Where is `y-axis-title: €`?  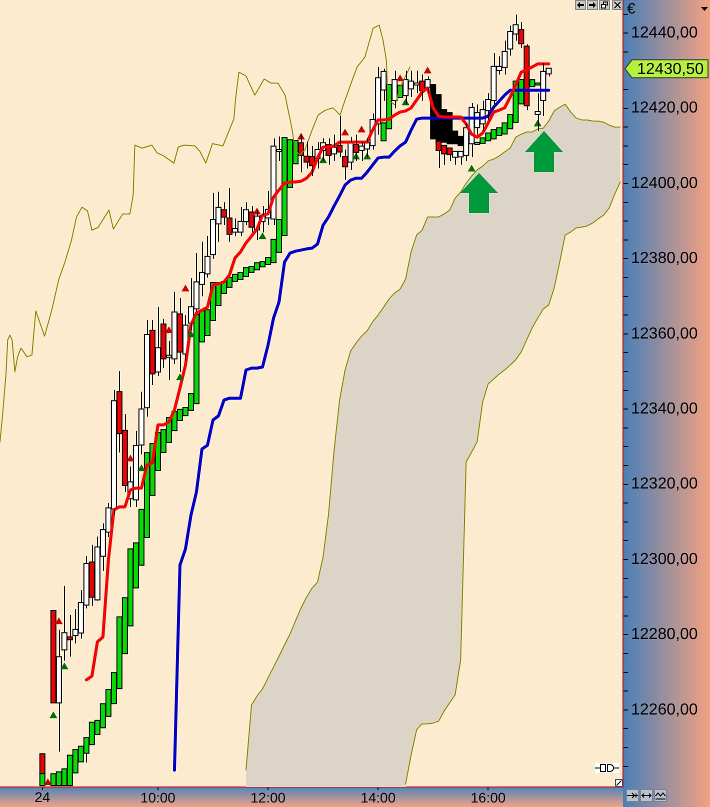 y-axis-title: € is located at coordinates (631, 9).